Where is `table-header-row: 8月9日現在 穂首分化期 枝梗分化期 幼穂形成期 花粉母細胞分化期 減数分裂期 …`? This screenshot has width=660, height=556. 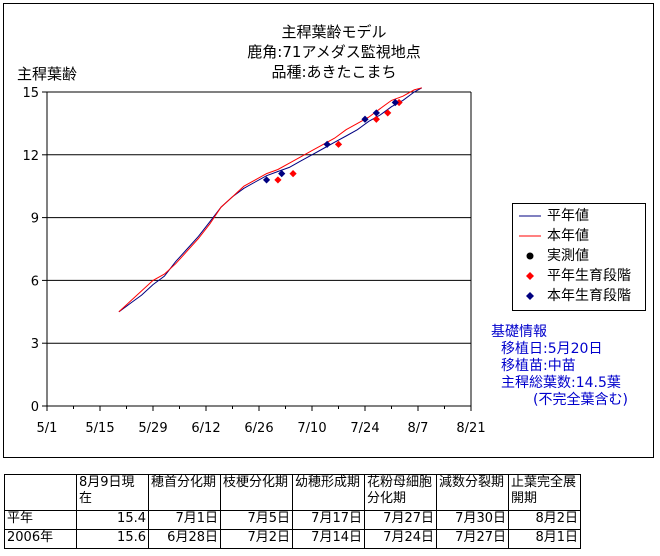
table-header-row: 8月9日現在 穂首分化期 枝梗分化期 幼穂形成期 花粉母細胞分化期 減数分裂期 … is located at coordinates (292, 492).